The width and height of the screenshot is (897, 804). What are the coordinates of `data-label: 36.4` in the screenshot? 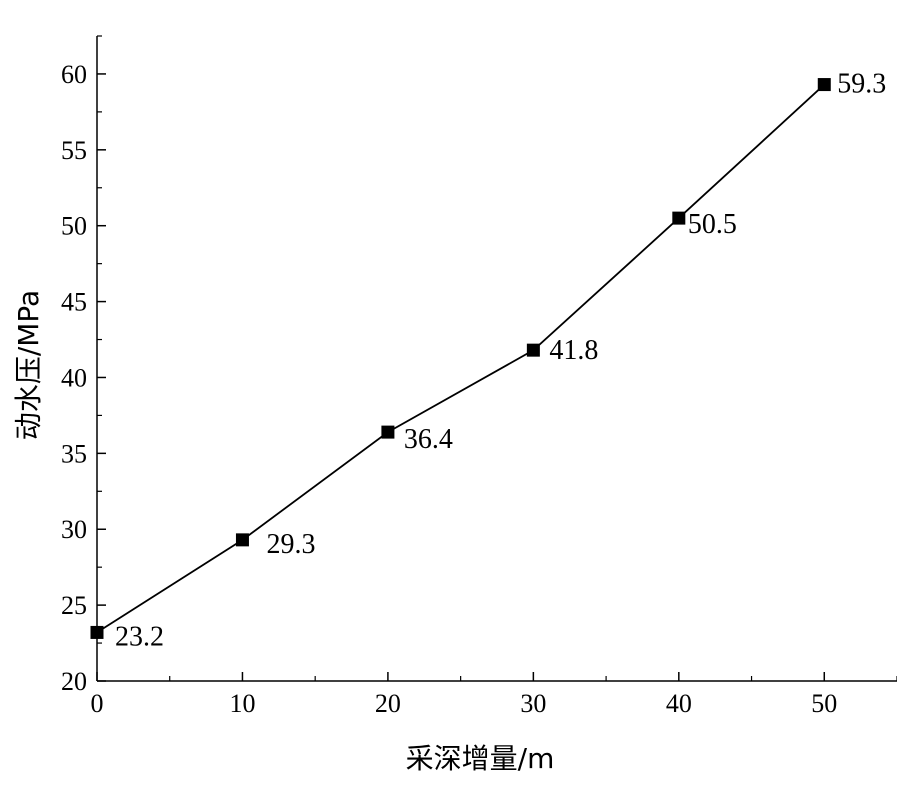 It's located at (428, 439).